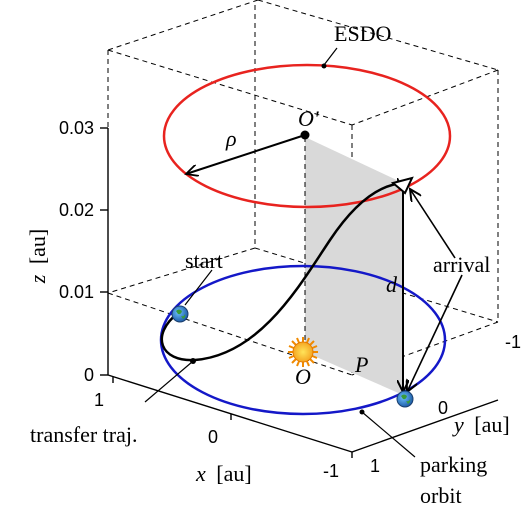 This screenshot has width=526, height=518. What do you see at coordinates (402, 185) in the screenshot?
I see `arrival-spacecraft-icon` at bounding box center [402, 185].